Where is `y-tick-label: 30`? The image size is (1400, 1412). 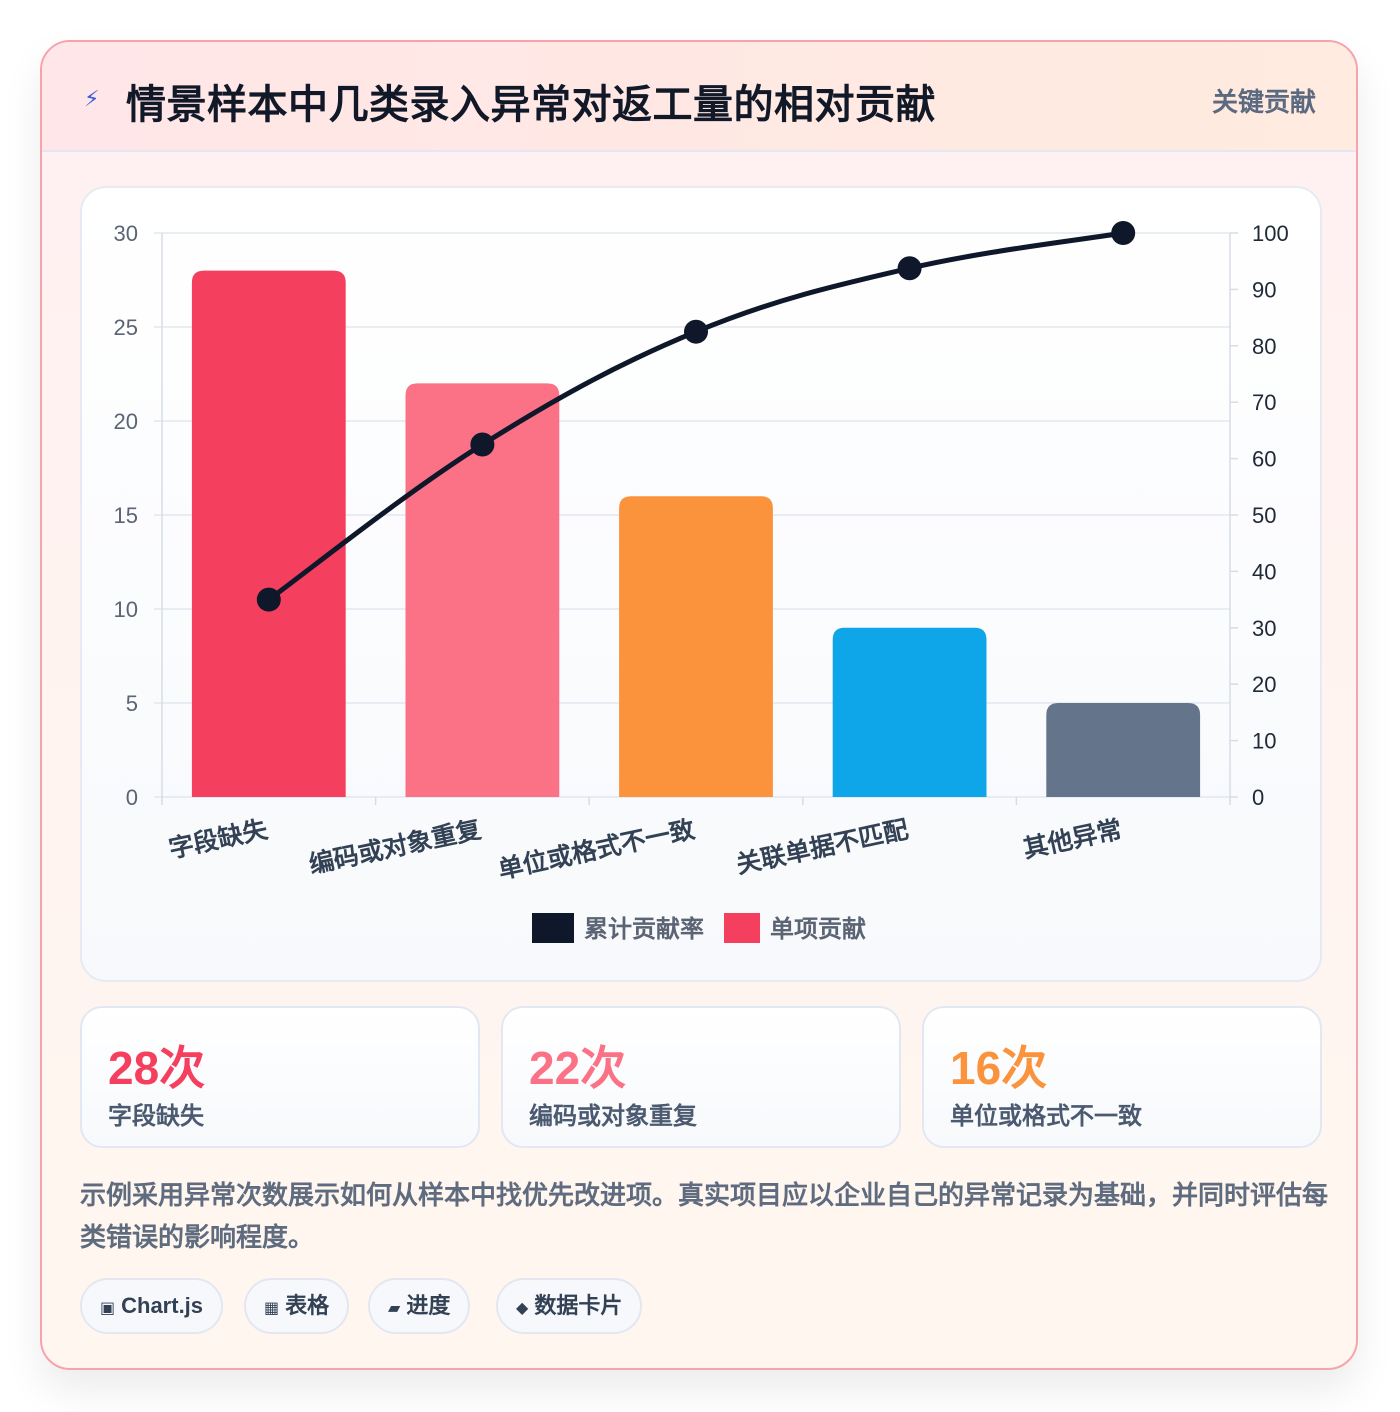
y-tick-label: 30 is located at coordinates (126, 233).